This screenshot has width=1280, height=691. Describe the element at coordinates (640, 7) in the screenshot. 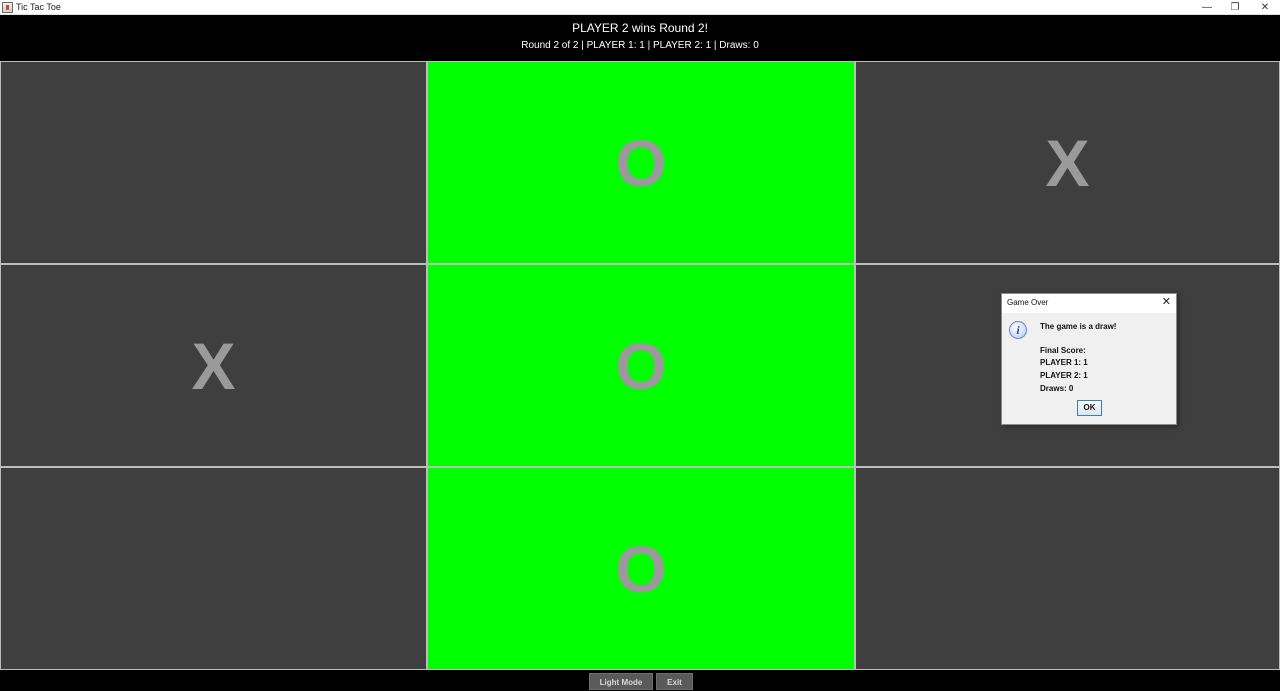

I see `window-titlebar: Tic Tac Toe — ❐ ✕` at that location.